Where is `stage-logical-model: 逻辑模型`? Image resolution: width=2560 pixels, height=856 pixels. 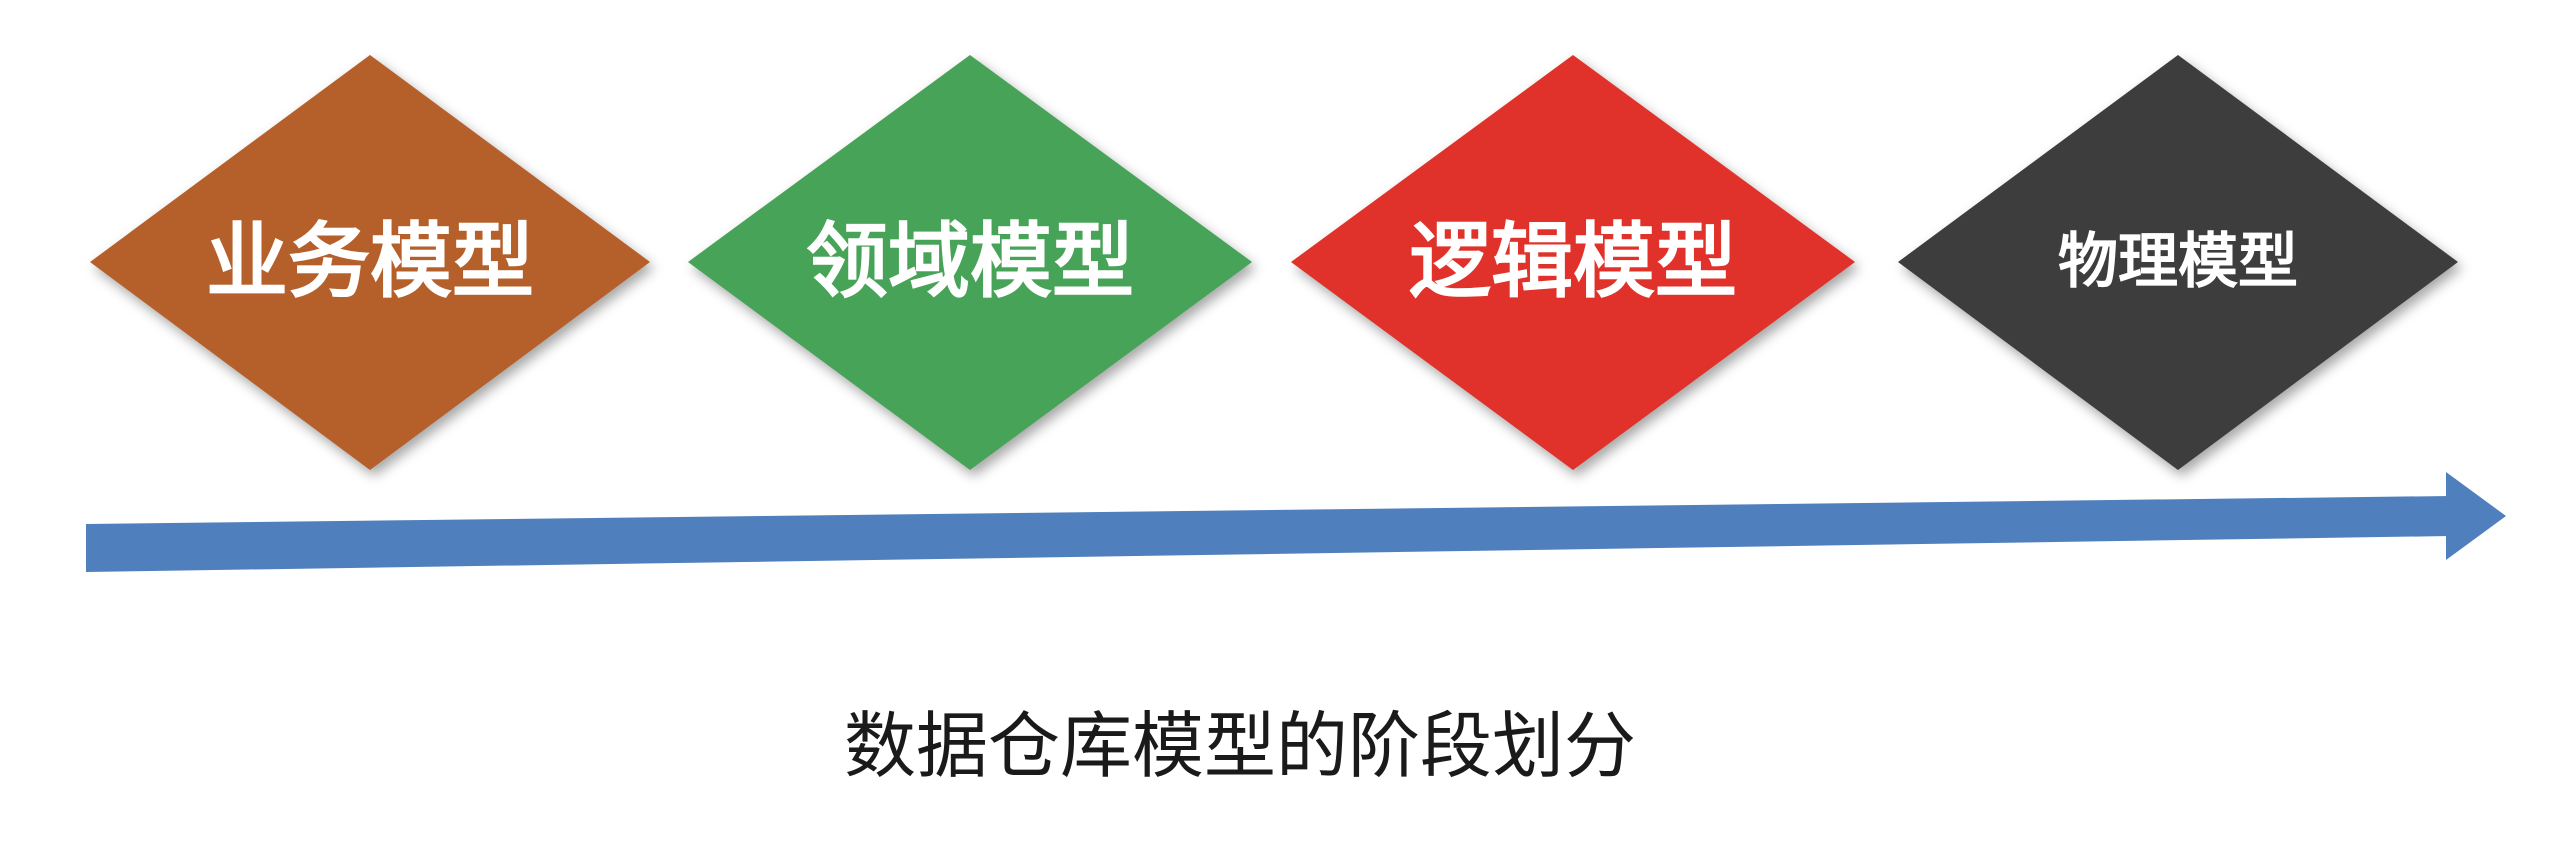 stage-logical-model: 逻辑模型 is located at coordinates (1573, 262).